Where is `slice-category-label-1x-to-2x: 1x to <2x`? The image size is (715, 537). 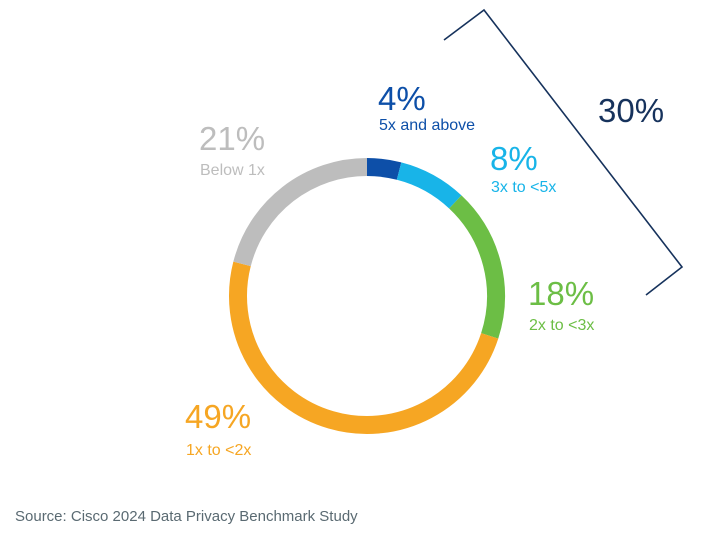 slice-category-label-1x-to-2x: 1x to <2x is located at coordinates (218, 450).